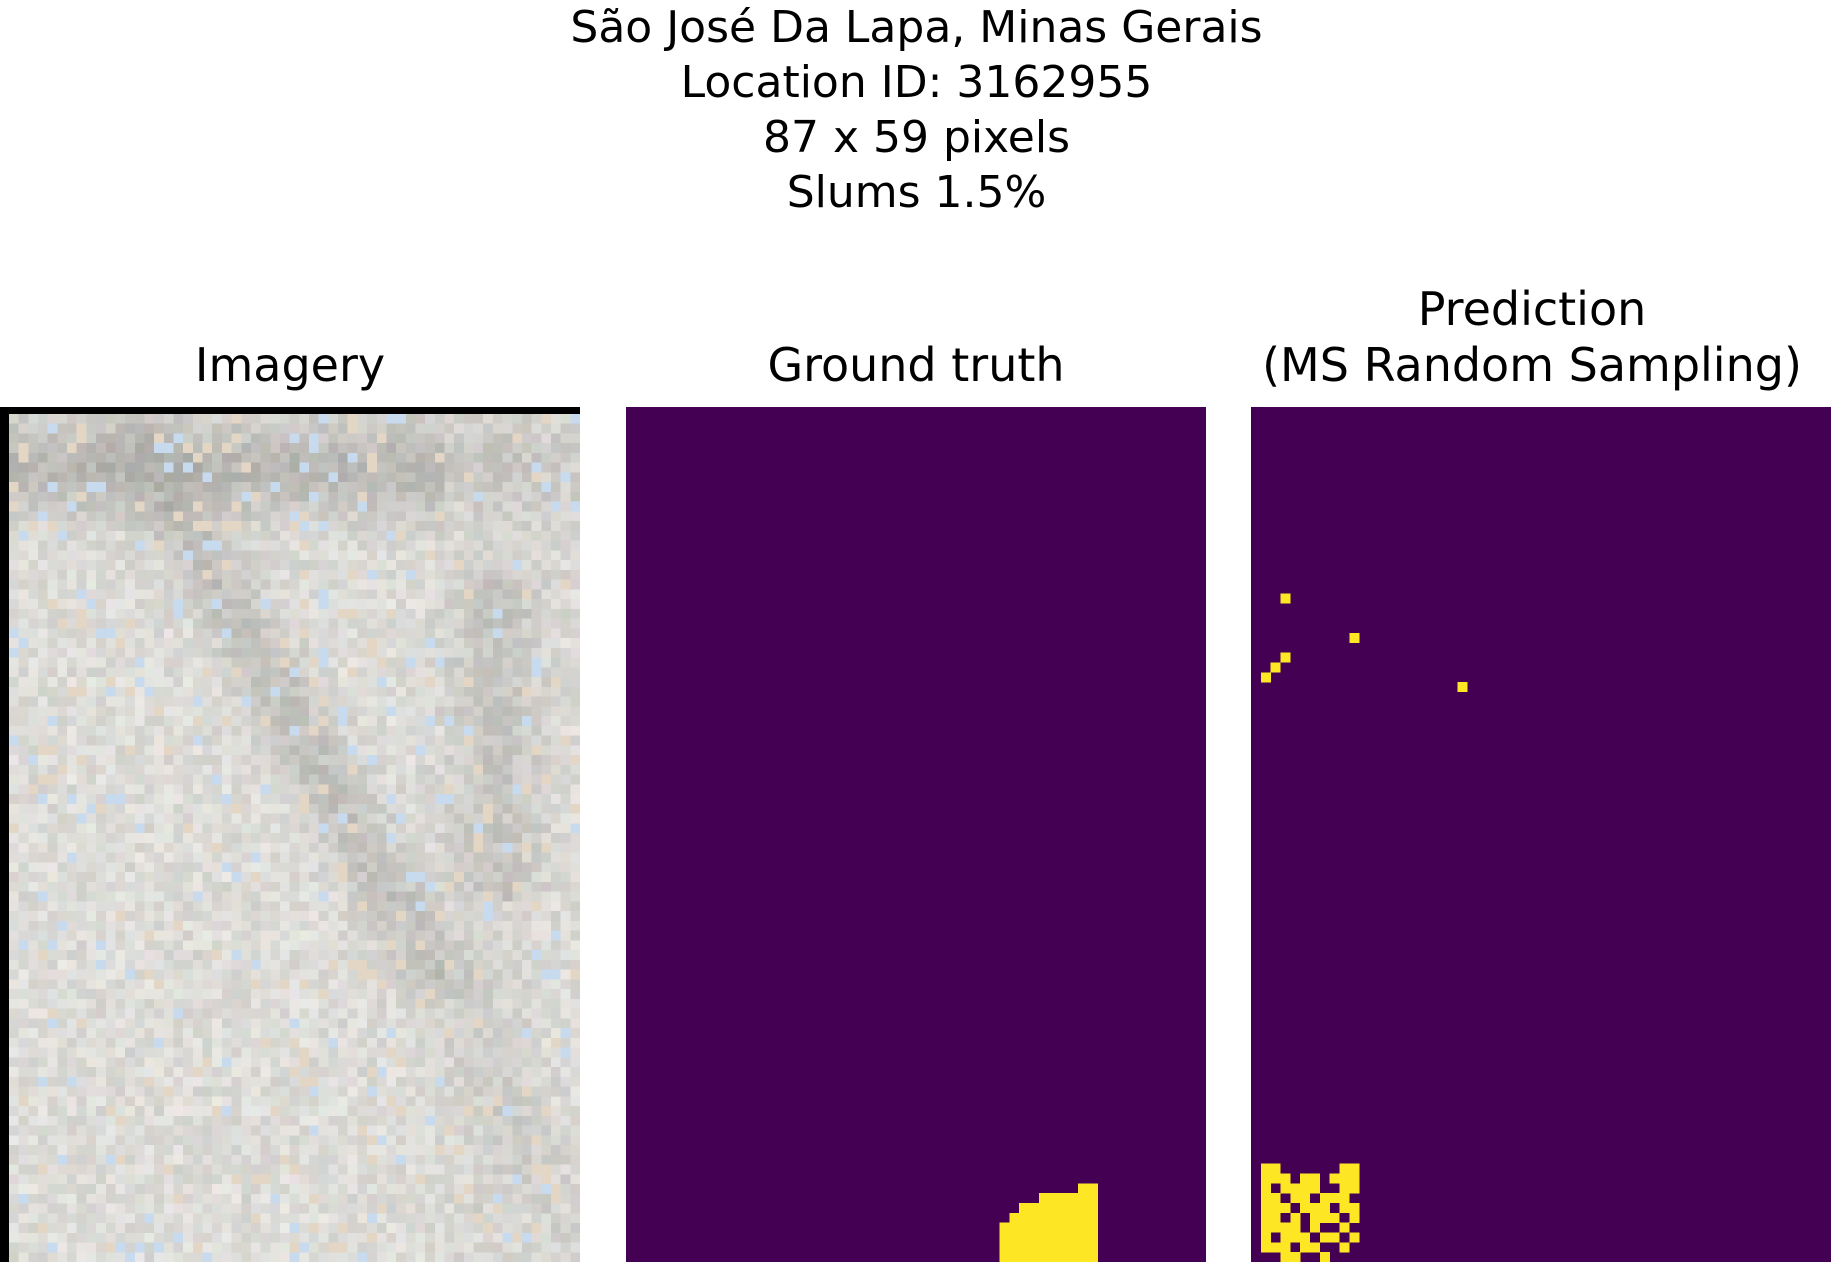 The height and width of the screenshot is (1262, 1833). I want to click on ground-truth-panel-title: Ground truth, so click(916, 365).